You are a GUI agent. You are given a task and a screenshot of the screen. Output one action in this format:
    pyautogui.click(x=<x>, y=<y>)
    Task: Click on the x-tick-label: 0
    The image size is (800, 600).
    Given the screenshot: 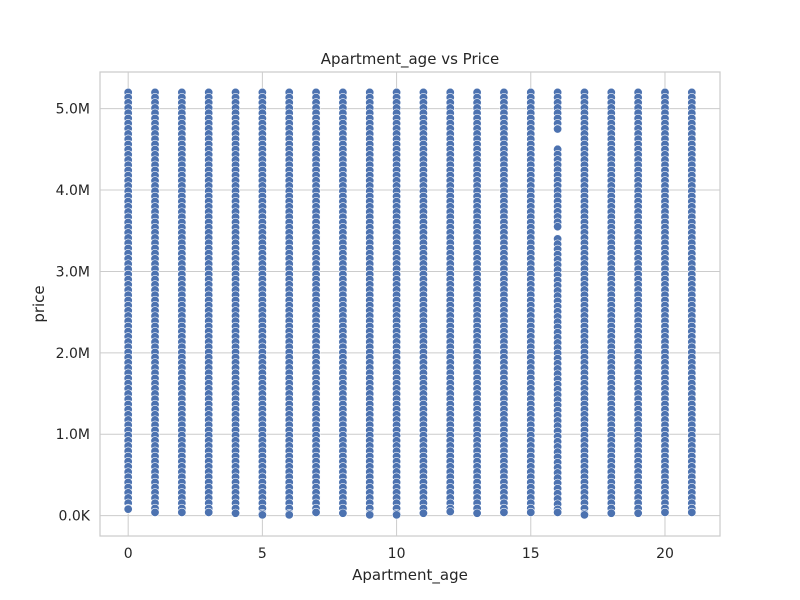 What is the action you would take?
    pyautogui.click(x=128, y=554)
    